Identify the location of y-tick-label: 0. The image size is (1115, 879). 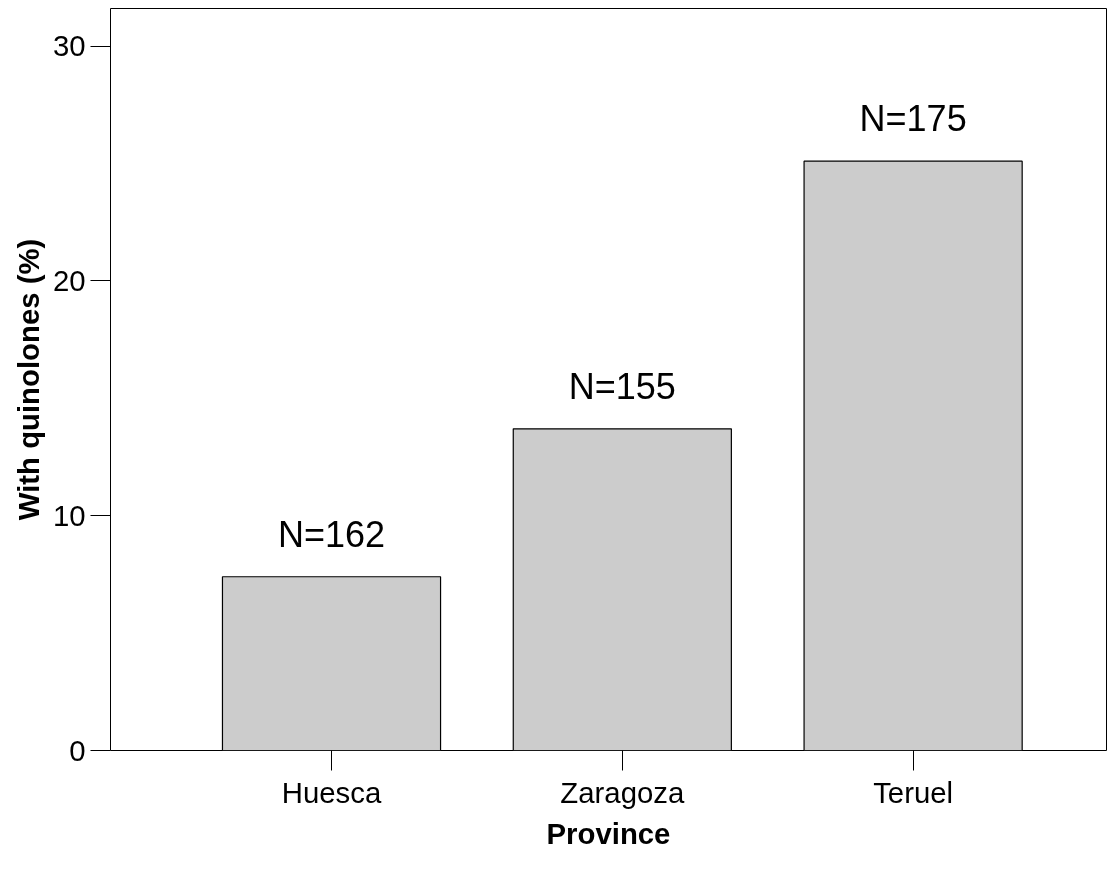
(77, 750).